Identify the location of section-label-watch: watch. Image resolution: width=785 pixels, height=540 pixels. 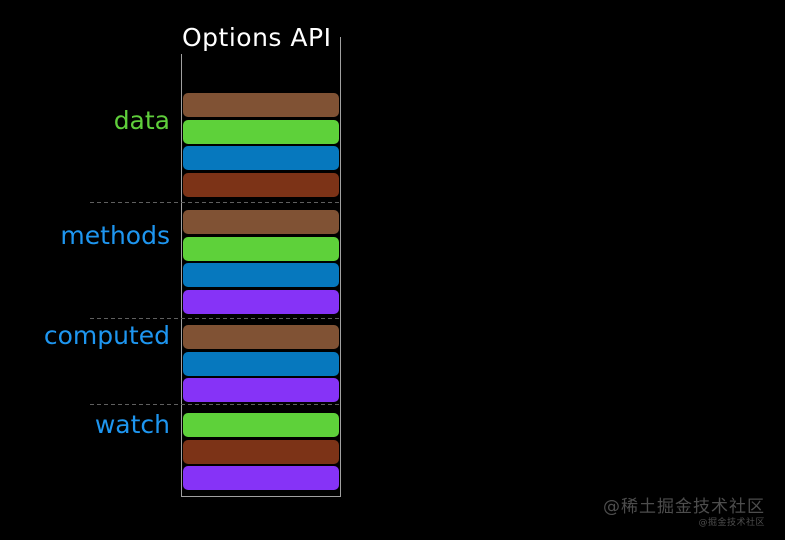
(132, 424).